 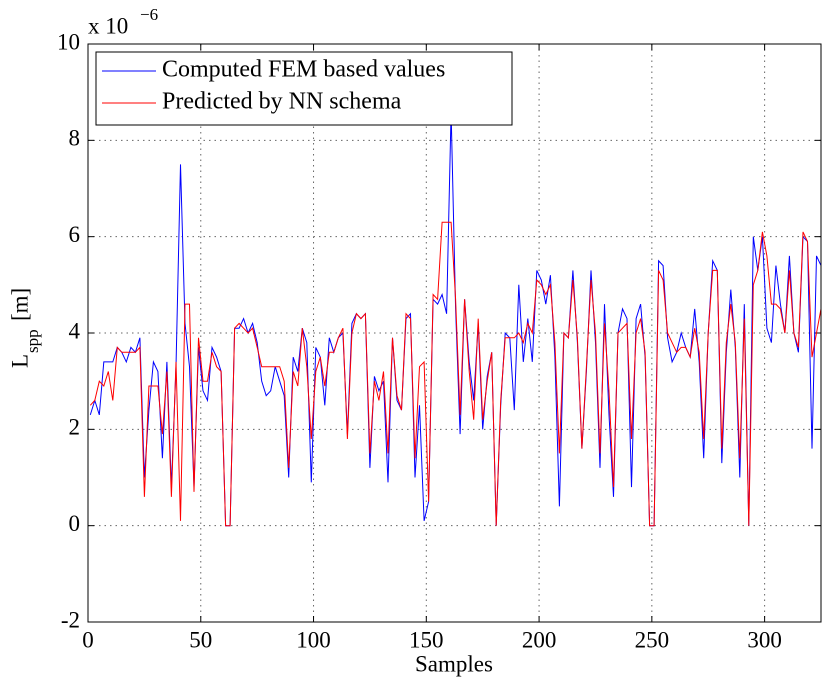 I want to click on y-tick-label: 4, so click(x=75, y=330).